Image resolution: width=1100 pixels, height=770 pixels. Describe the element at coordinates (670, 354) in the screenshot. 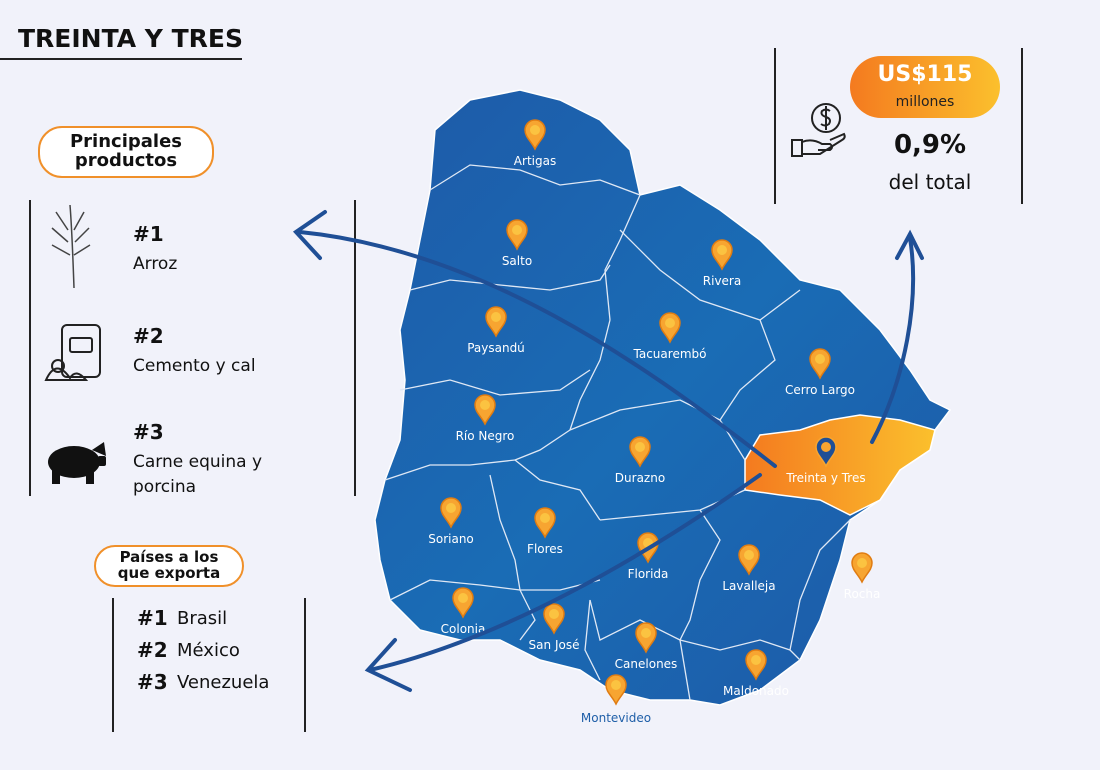

I see `department-label: Tacuarembó` at that location.